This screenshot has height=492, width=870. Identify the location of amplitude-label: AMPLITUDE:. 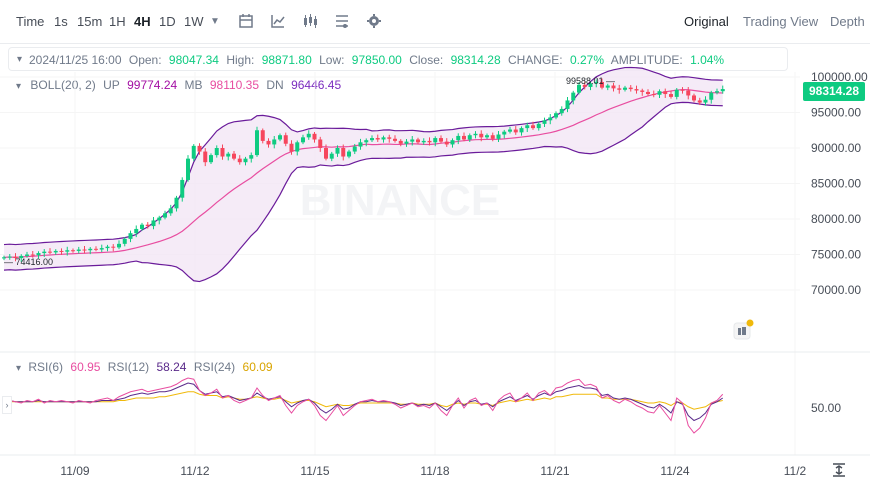
(646, 60).